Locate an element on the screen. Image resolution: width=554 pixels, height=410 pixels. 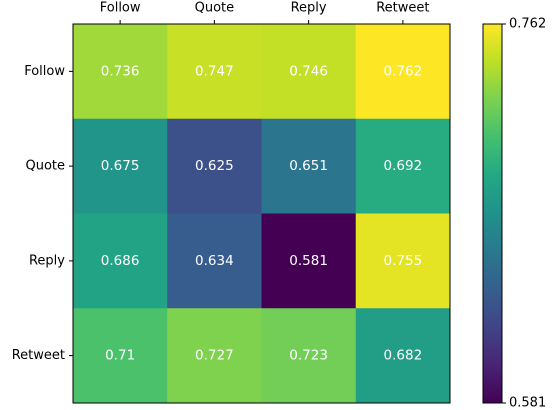
cell-label: 0.634 is located at coordinates (214, 261).